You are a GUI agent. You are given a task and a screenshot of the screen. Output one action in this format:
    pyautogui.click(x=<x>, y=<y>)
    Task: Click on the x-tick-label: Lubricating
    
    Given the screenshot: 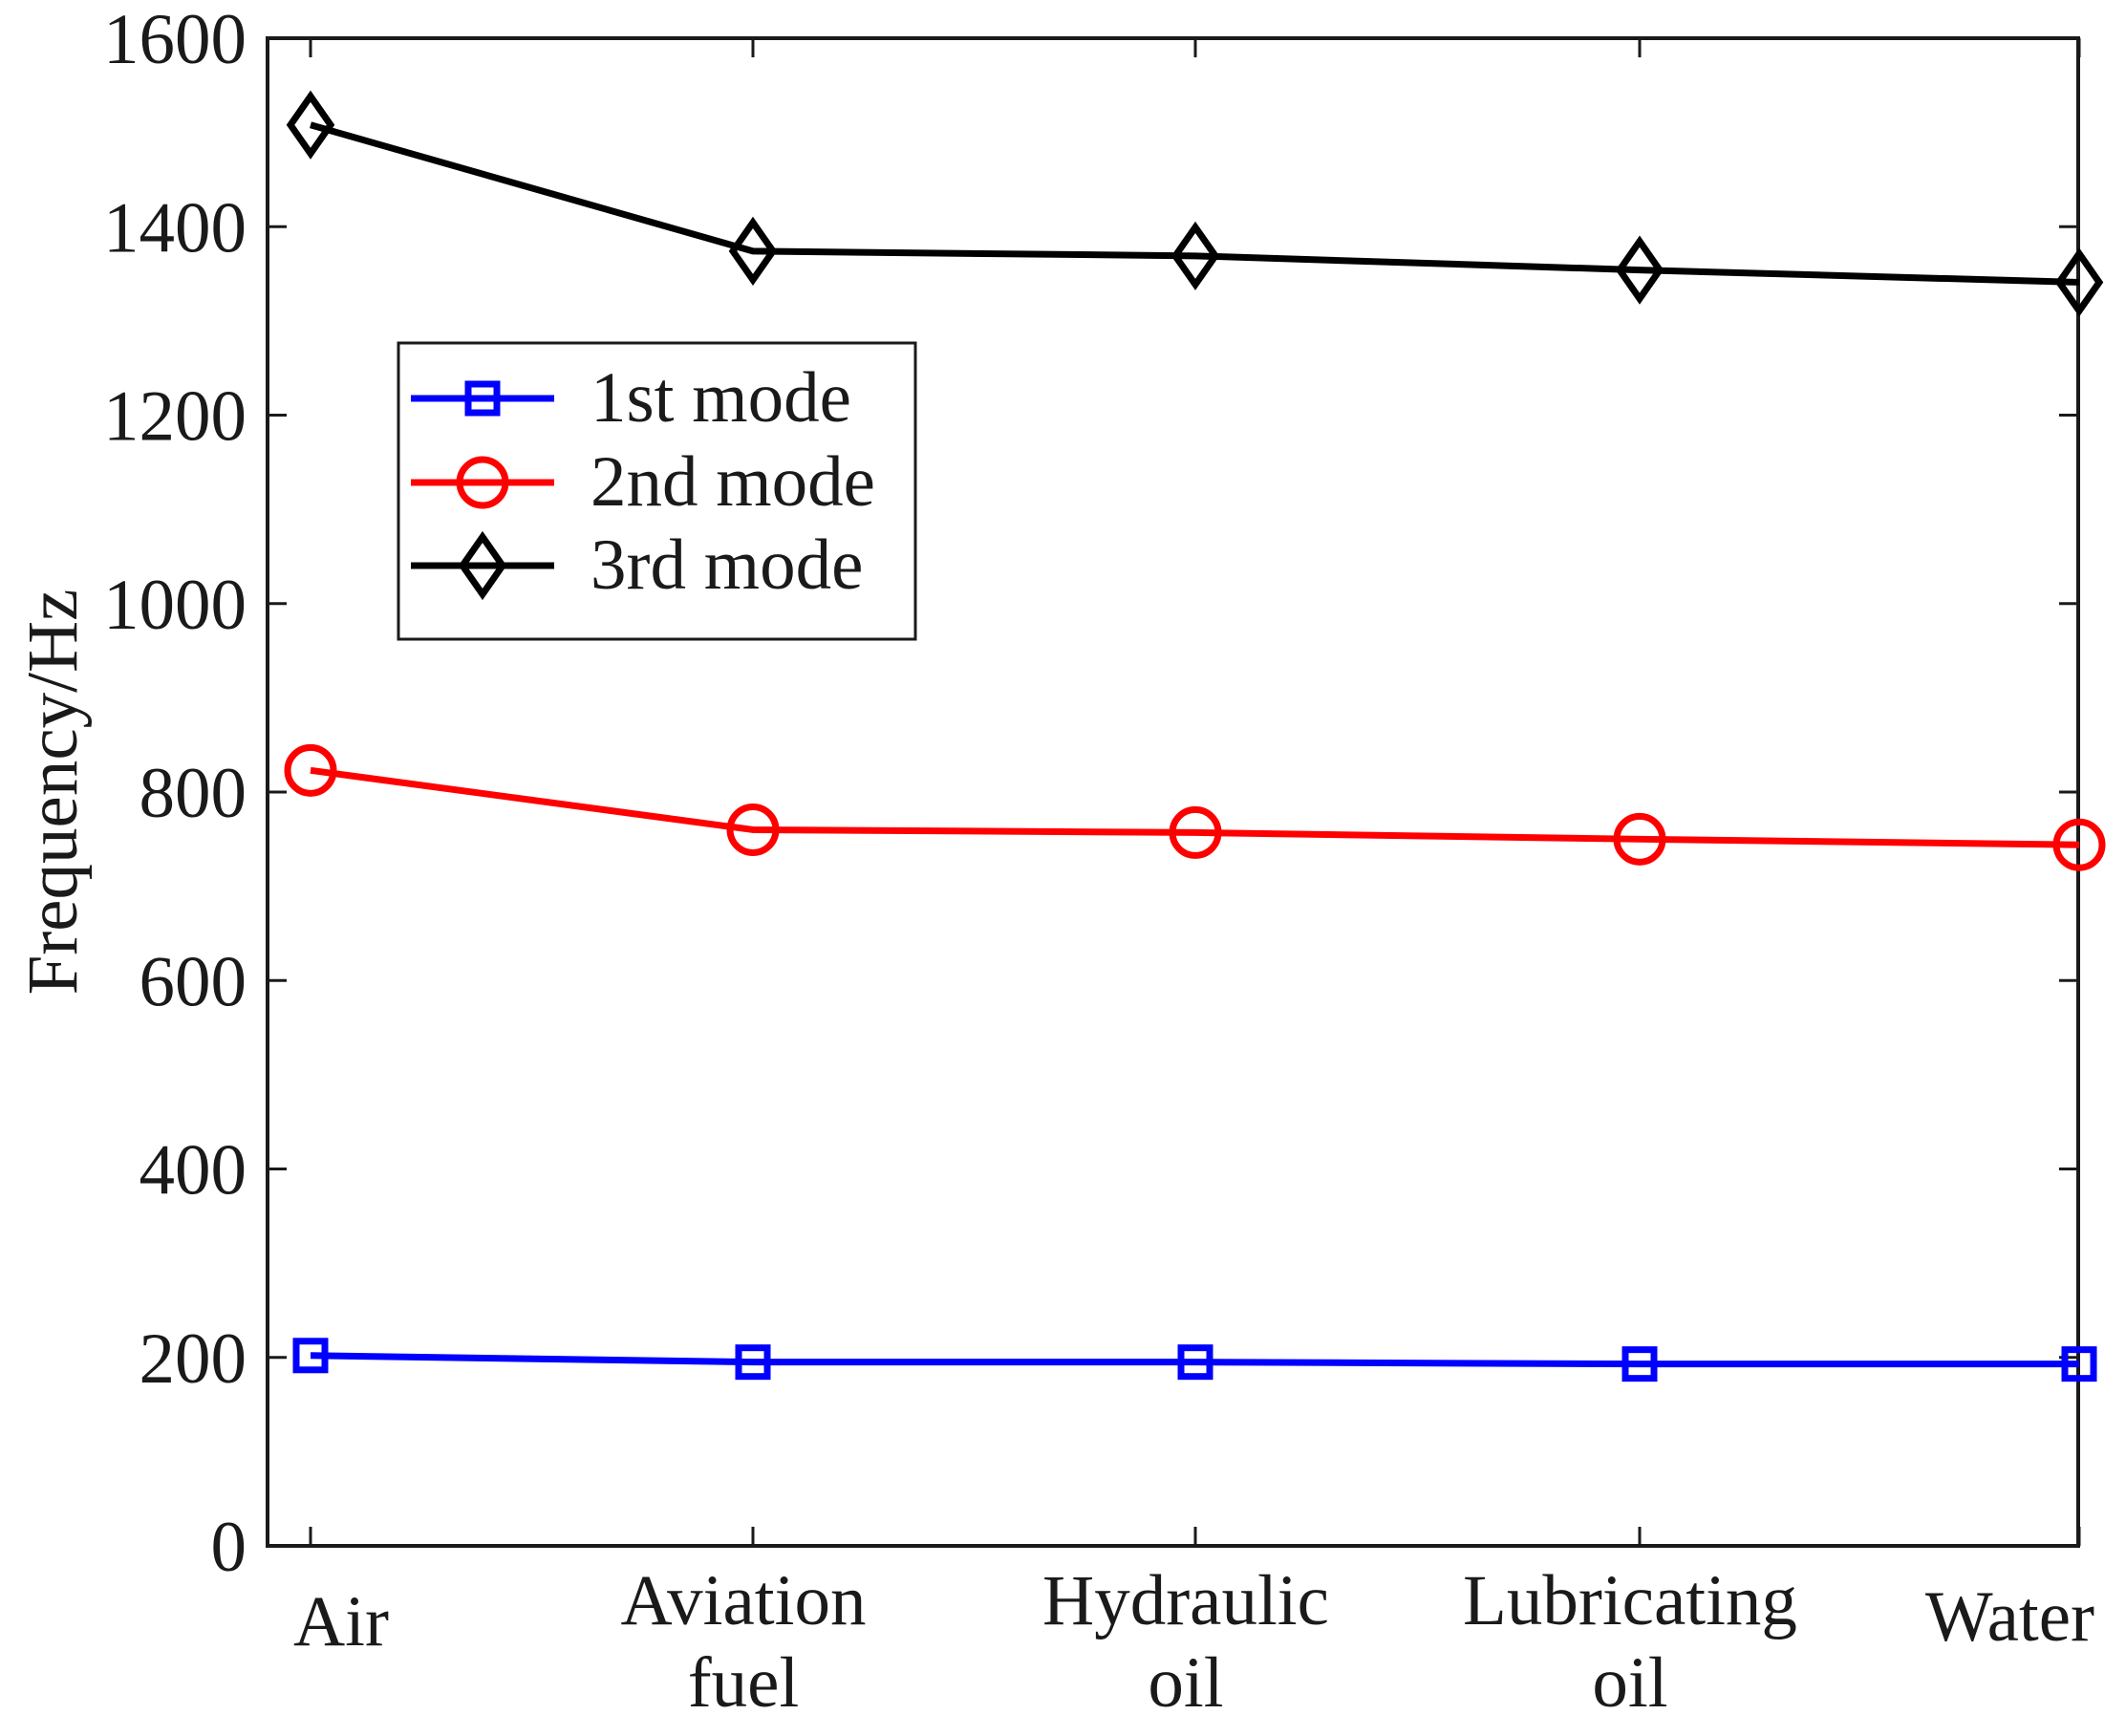 What is the action you would take?
    pyautogui.click(x=1630, y=1600)
    